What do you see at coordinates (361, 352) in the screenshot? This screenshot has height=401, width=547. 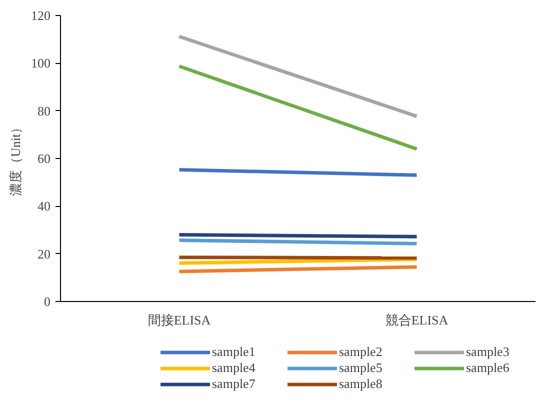 I see `legend-label: sample2` at bounding box center [361, 352].